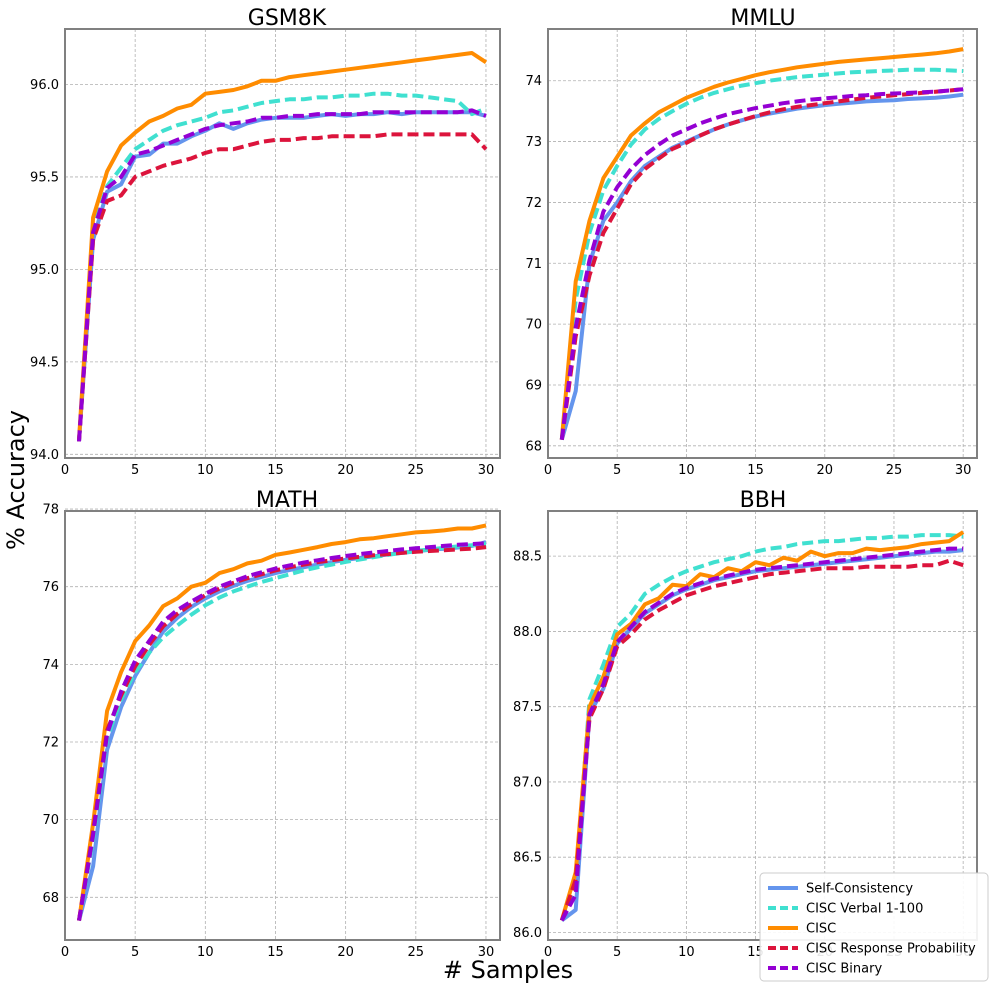 The width and height of the screenshot is (996, 988). What do you see at coordinates (527, 632) in the screenshot?
I see `y-tick-label: 88.0` at bounding box center [527, 632].